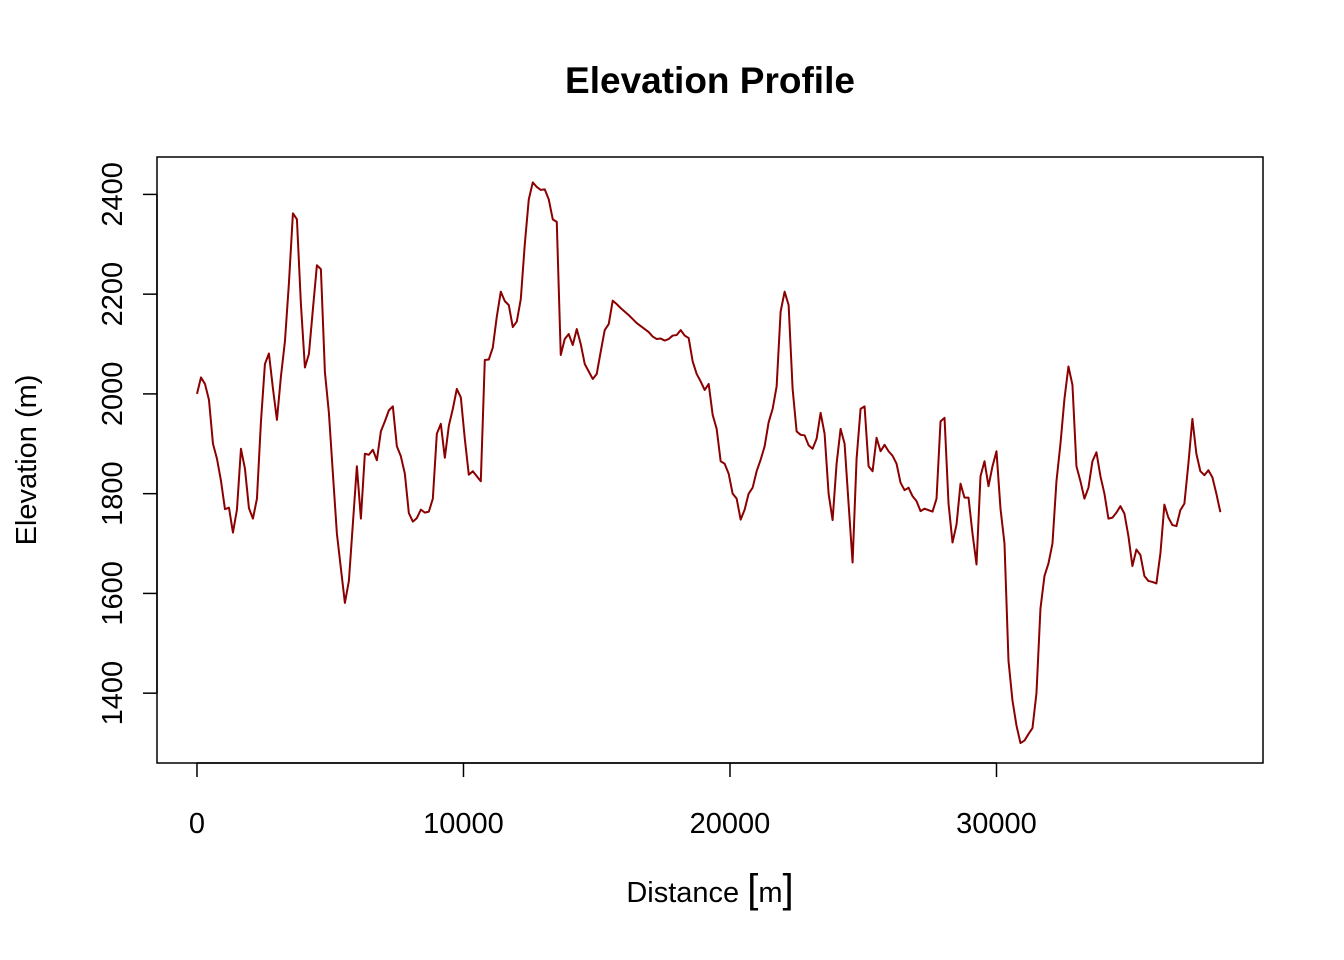 Image resolution: width=1344 pixels, height=960 pixels. I want to click on y-tick-label: 1600, so click(113, 593).